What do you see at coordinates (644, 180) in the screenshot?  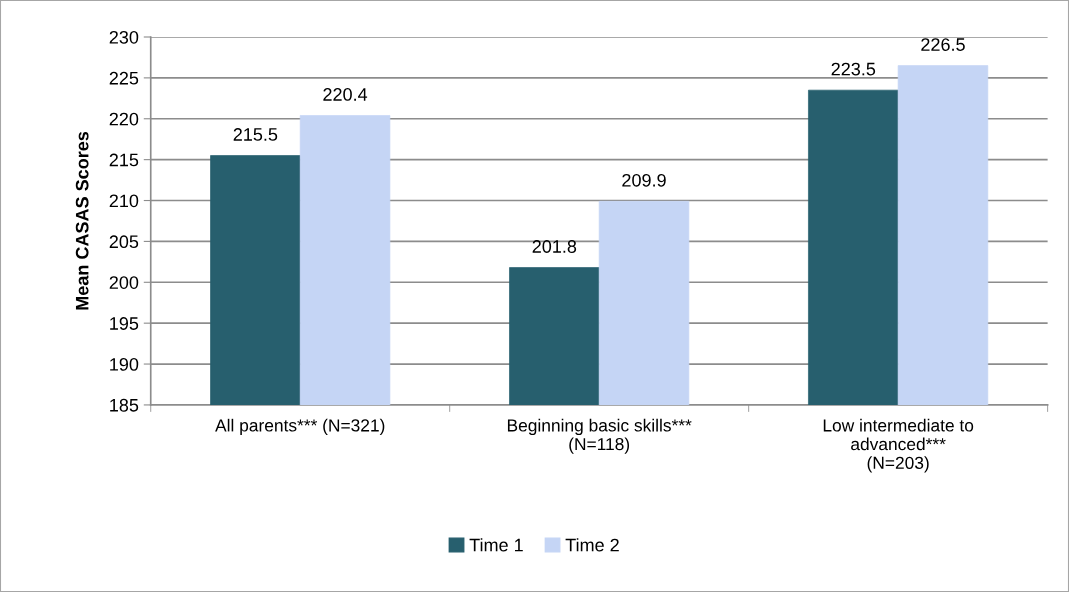 I see `data-label: 209.9` at bounding box center [644, 180].